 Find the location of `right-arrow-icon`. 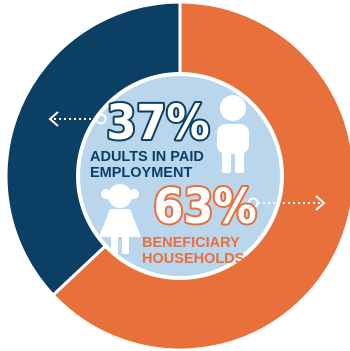

right-arrow-icon is located at coordinates (286, 203).